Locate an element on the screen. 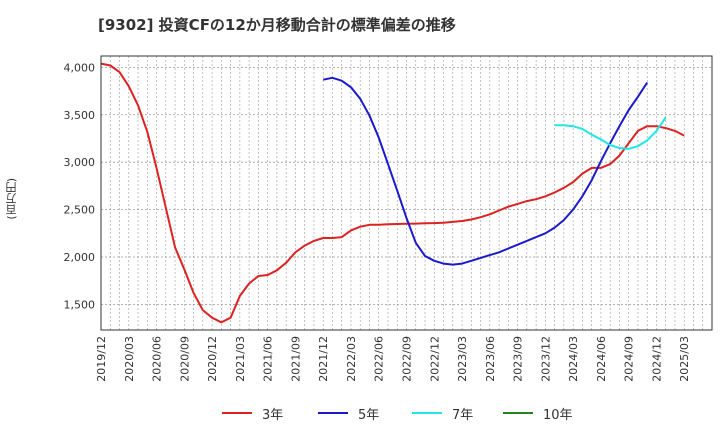 The image size is (720, 440). legend-label: 5年 is located at coordinates (369, 415).